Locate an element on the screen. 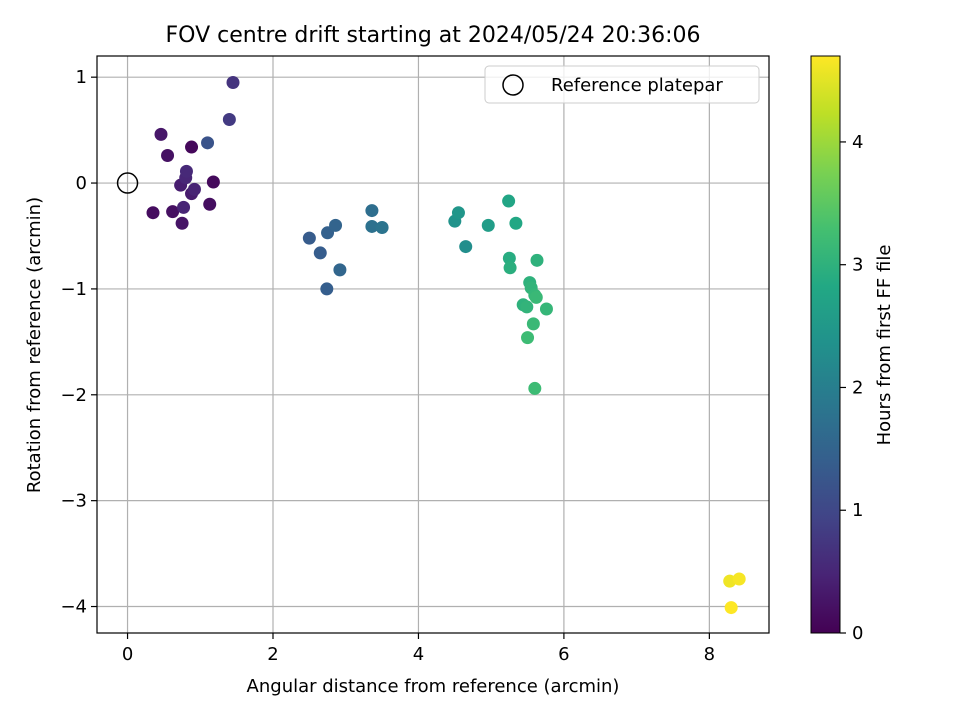 The height and width of the screenshot is (720, 960). x-axis-ticks: 0 2 4 6 8 is located at coordinates (418, 649).